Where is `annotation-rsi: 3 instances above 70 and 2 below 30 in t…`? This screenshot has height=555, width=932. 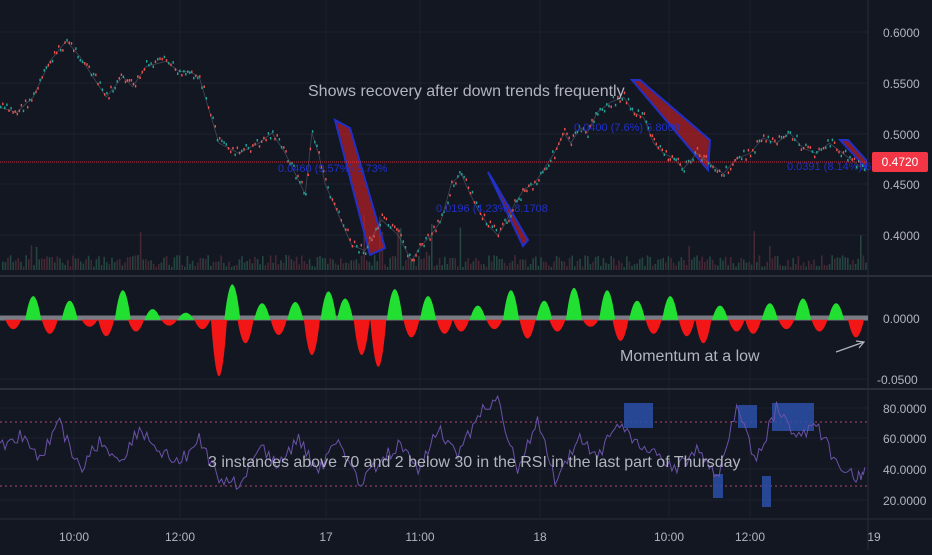 annotation-rsi: 3 instances above 70 and 2 below 30 in t… is located at coordinates (474, 462).